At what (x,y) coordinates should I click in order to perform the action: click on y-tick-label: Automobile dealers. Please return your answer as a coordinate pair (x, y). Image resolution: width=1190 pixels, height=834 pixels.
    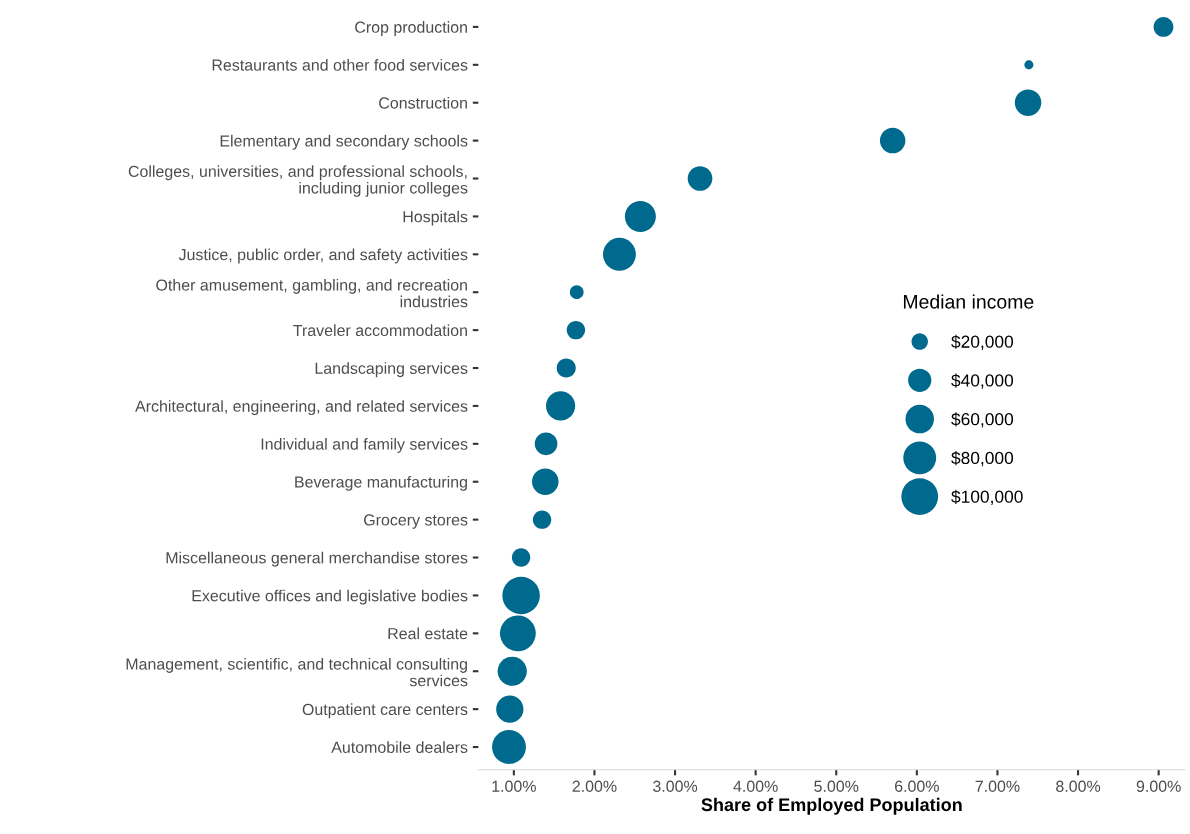
    Looking at the image, I should click on (399, 747).